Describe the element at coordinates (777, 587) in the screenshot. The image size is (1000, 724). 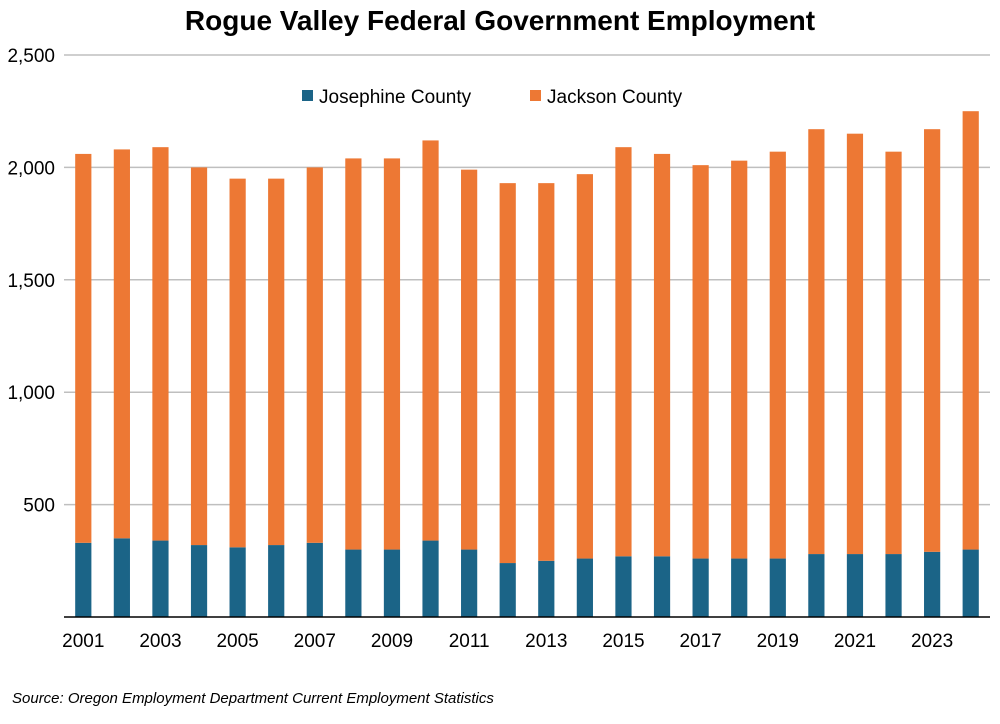
I see `bar-josephine-2019` at that location.